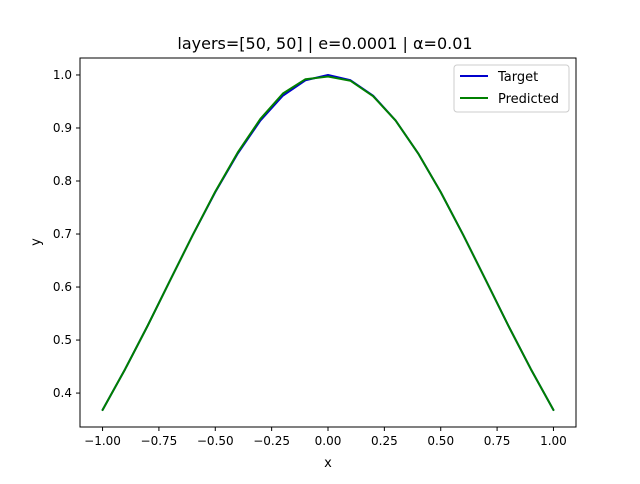  What do you see at coordinates (271, 441) in the screenshot?
I see `x-tick-label: −0.25` at bounding box center [271, 441].